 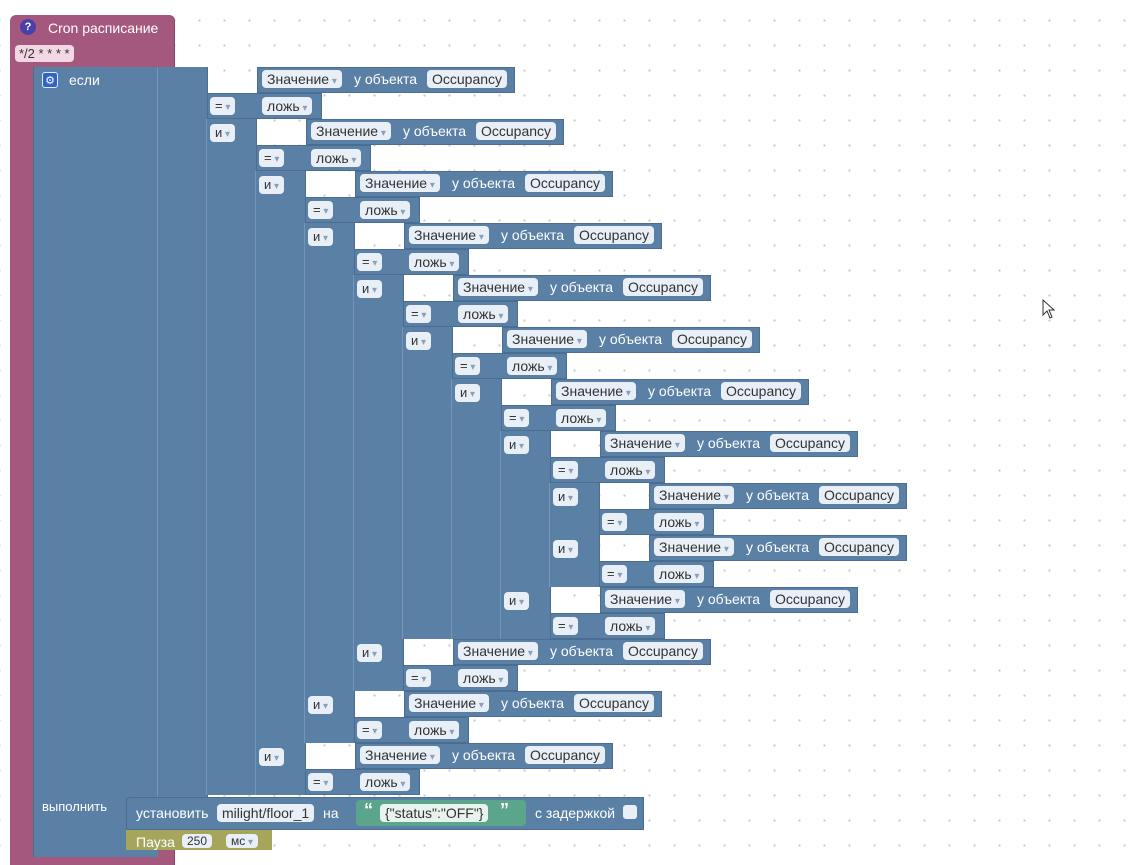 What do you see at coordinates (28, 27) in the screenshot?
I see `help-icon: ?` at bounding box center [28, 27].